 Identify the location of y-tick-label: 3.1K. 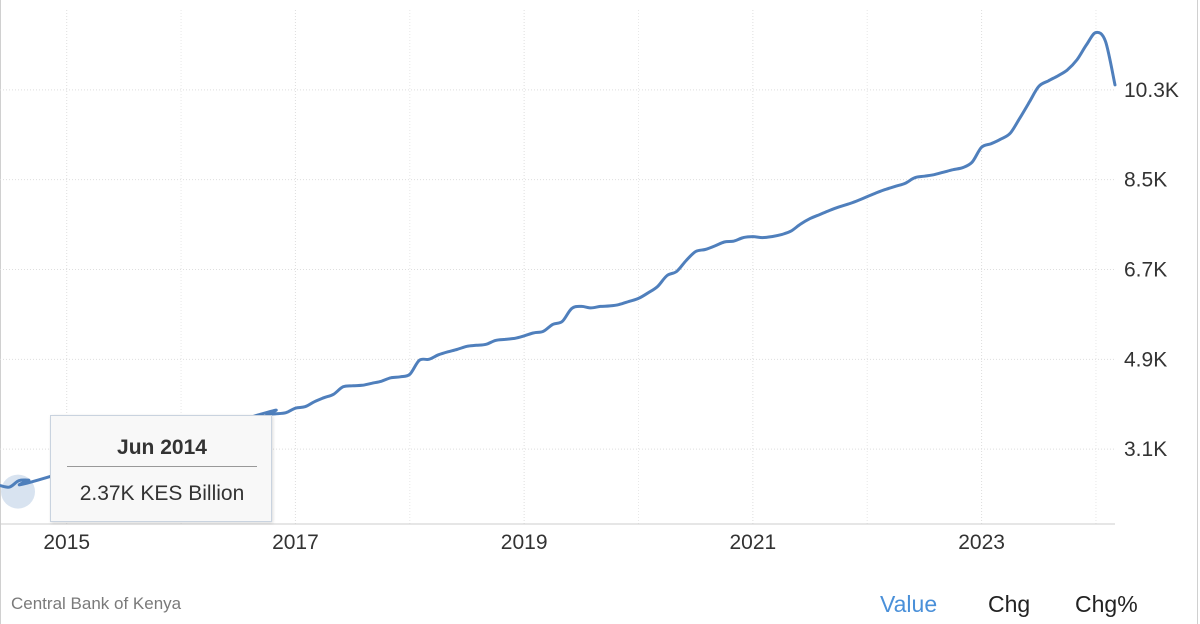
(1145, 449).